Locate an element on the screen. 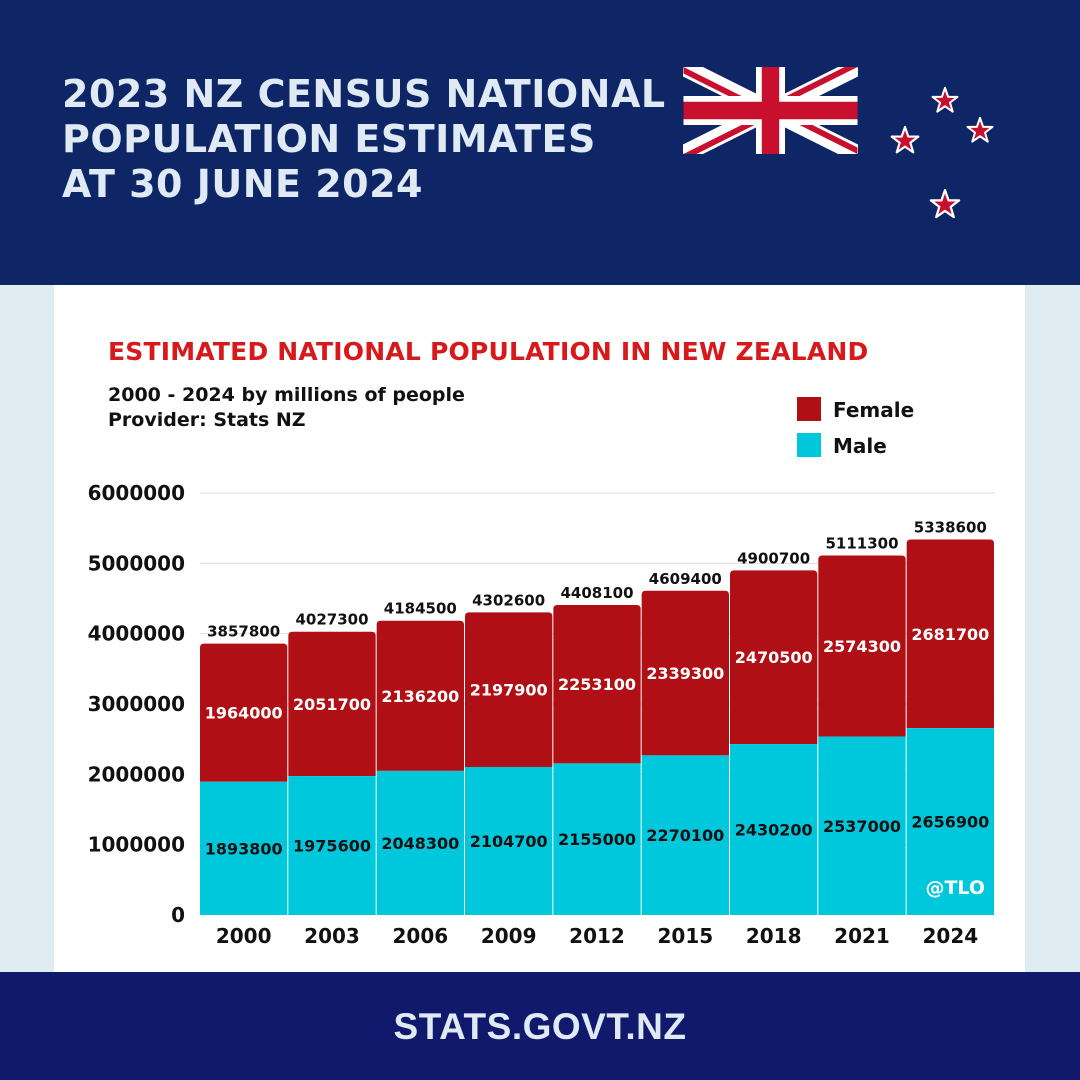 The width and height of the screenshot is (1080, 1080). legend-label-male: Male is located at coordinates (860, 446).